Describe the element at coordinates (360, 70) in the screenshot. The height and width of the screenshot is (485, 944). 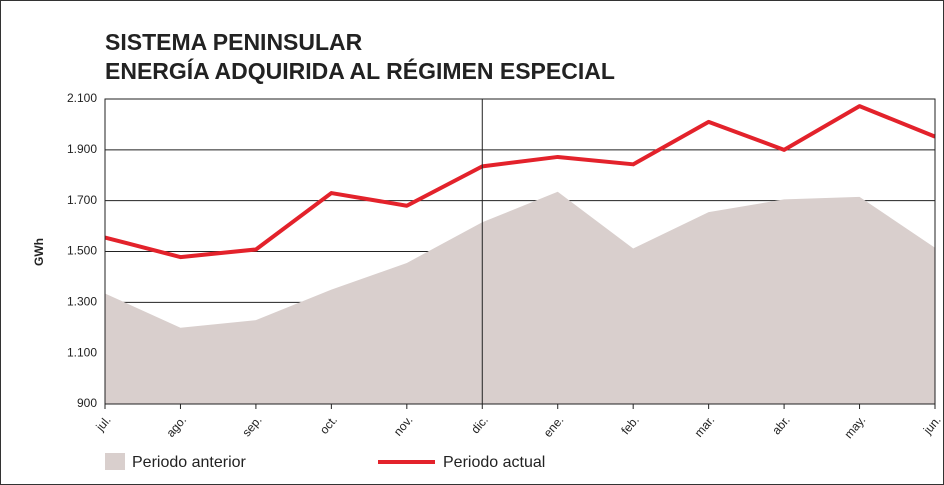
I see `chart-title: ENERGÍA ADQUIRIDA AL RÉGIMEN ESPECIAL` at that location.